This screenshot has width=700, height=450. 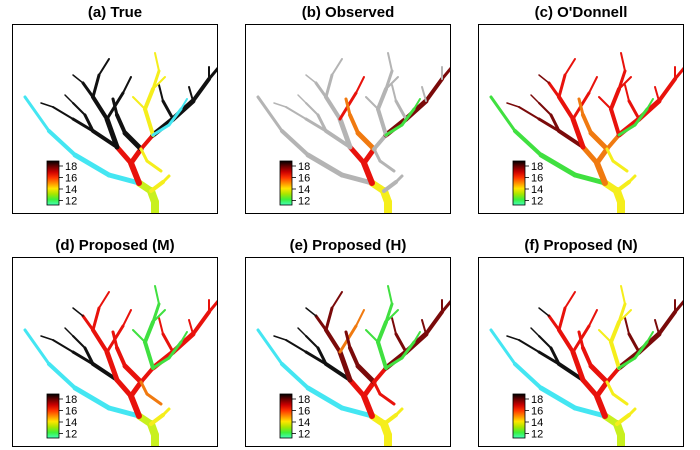 I want to click on panel-title: (d) Proposed (M), so click(x=115, y=245).